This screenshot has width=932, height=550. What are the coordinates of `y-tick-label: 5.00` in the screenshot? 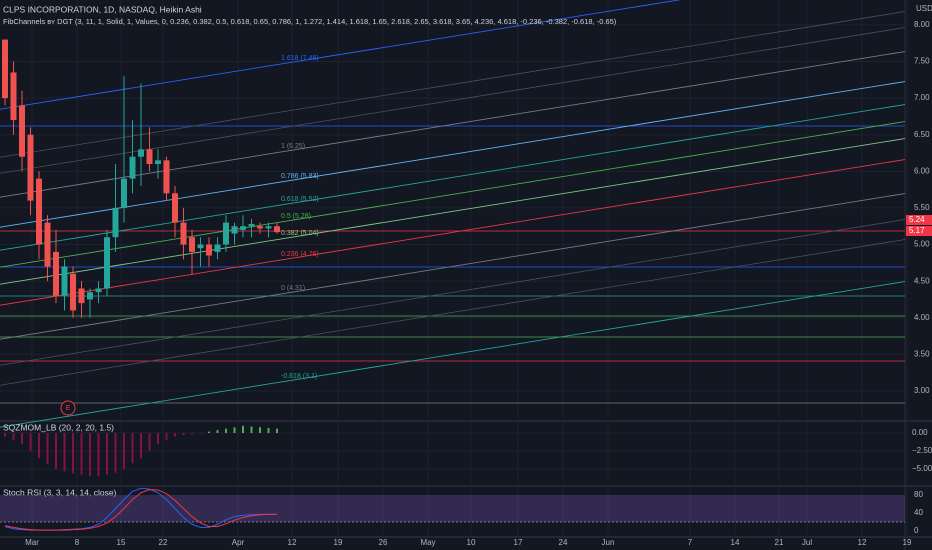 It's located at (922, 244).